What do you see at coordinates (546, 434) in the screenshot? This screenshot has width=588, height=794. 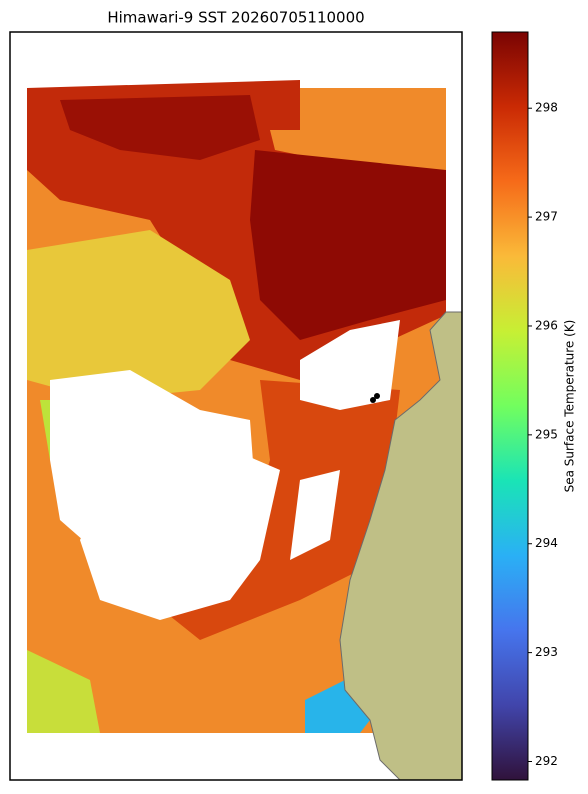 I see `colorbar-tick-label: 295` at bounding box center [546, 434].